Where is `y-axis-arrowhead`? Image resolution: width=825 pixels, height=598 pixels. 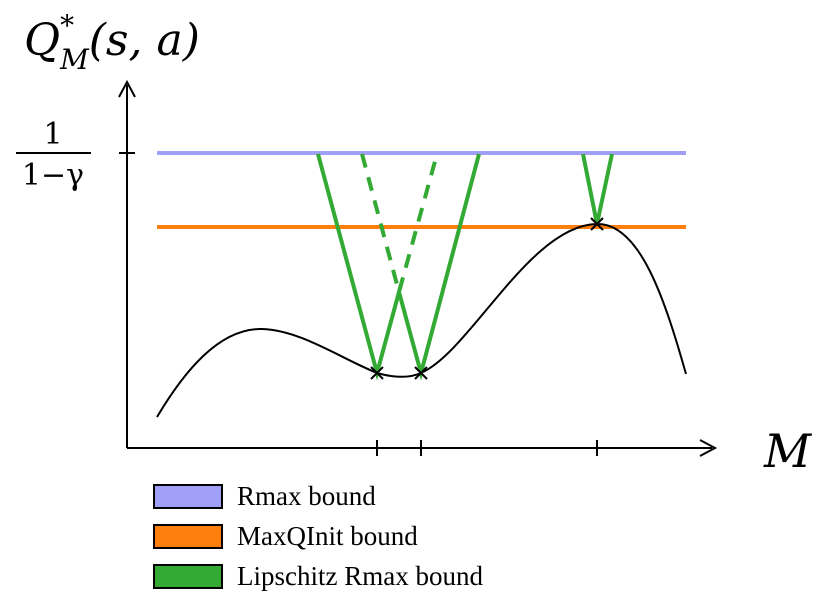
y-axis-arrowhead is located at coordinates (127, 88).